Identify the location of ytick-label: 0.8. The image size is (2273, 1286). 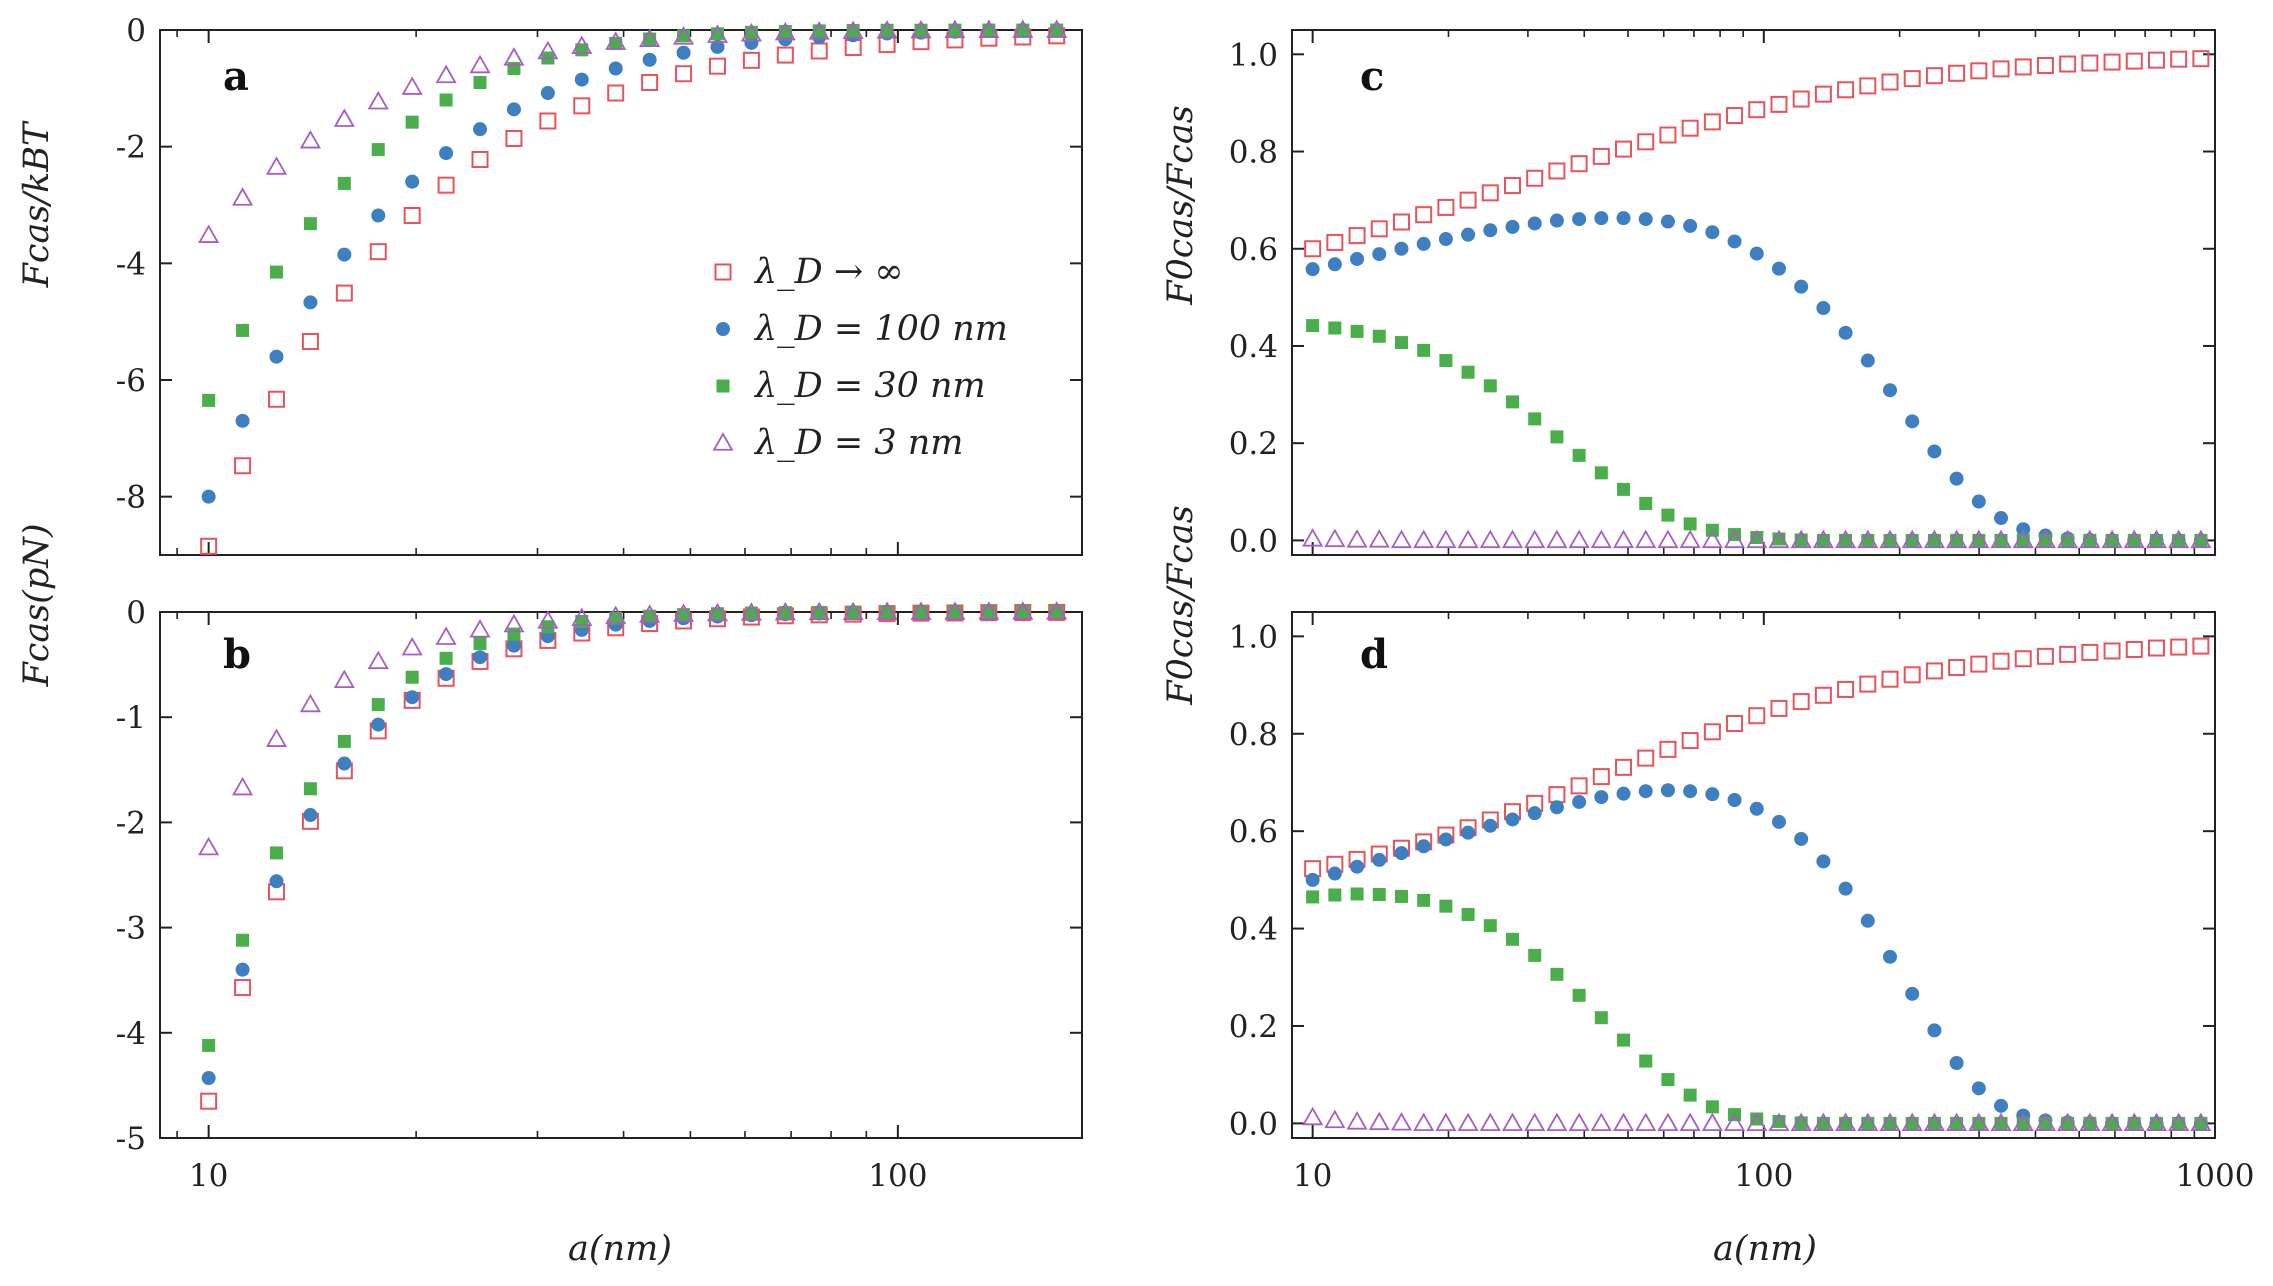
(1253, 735).